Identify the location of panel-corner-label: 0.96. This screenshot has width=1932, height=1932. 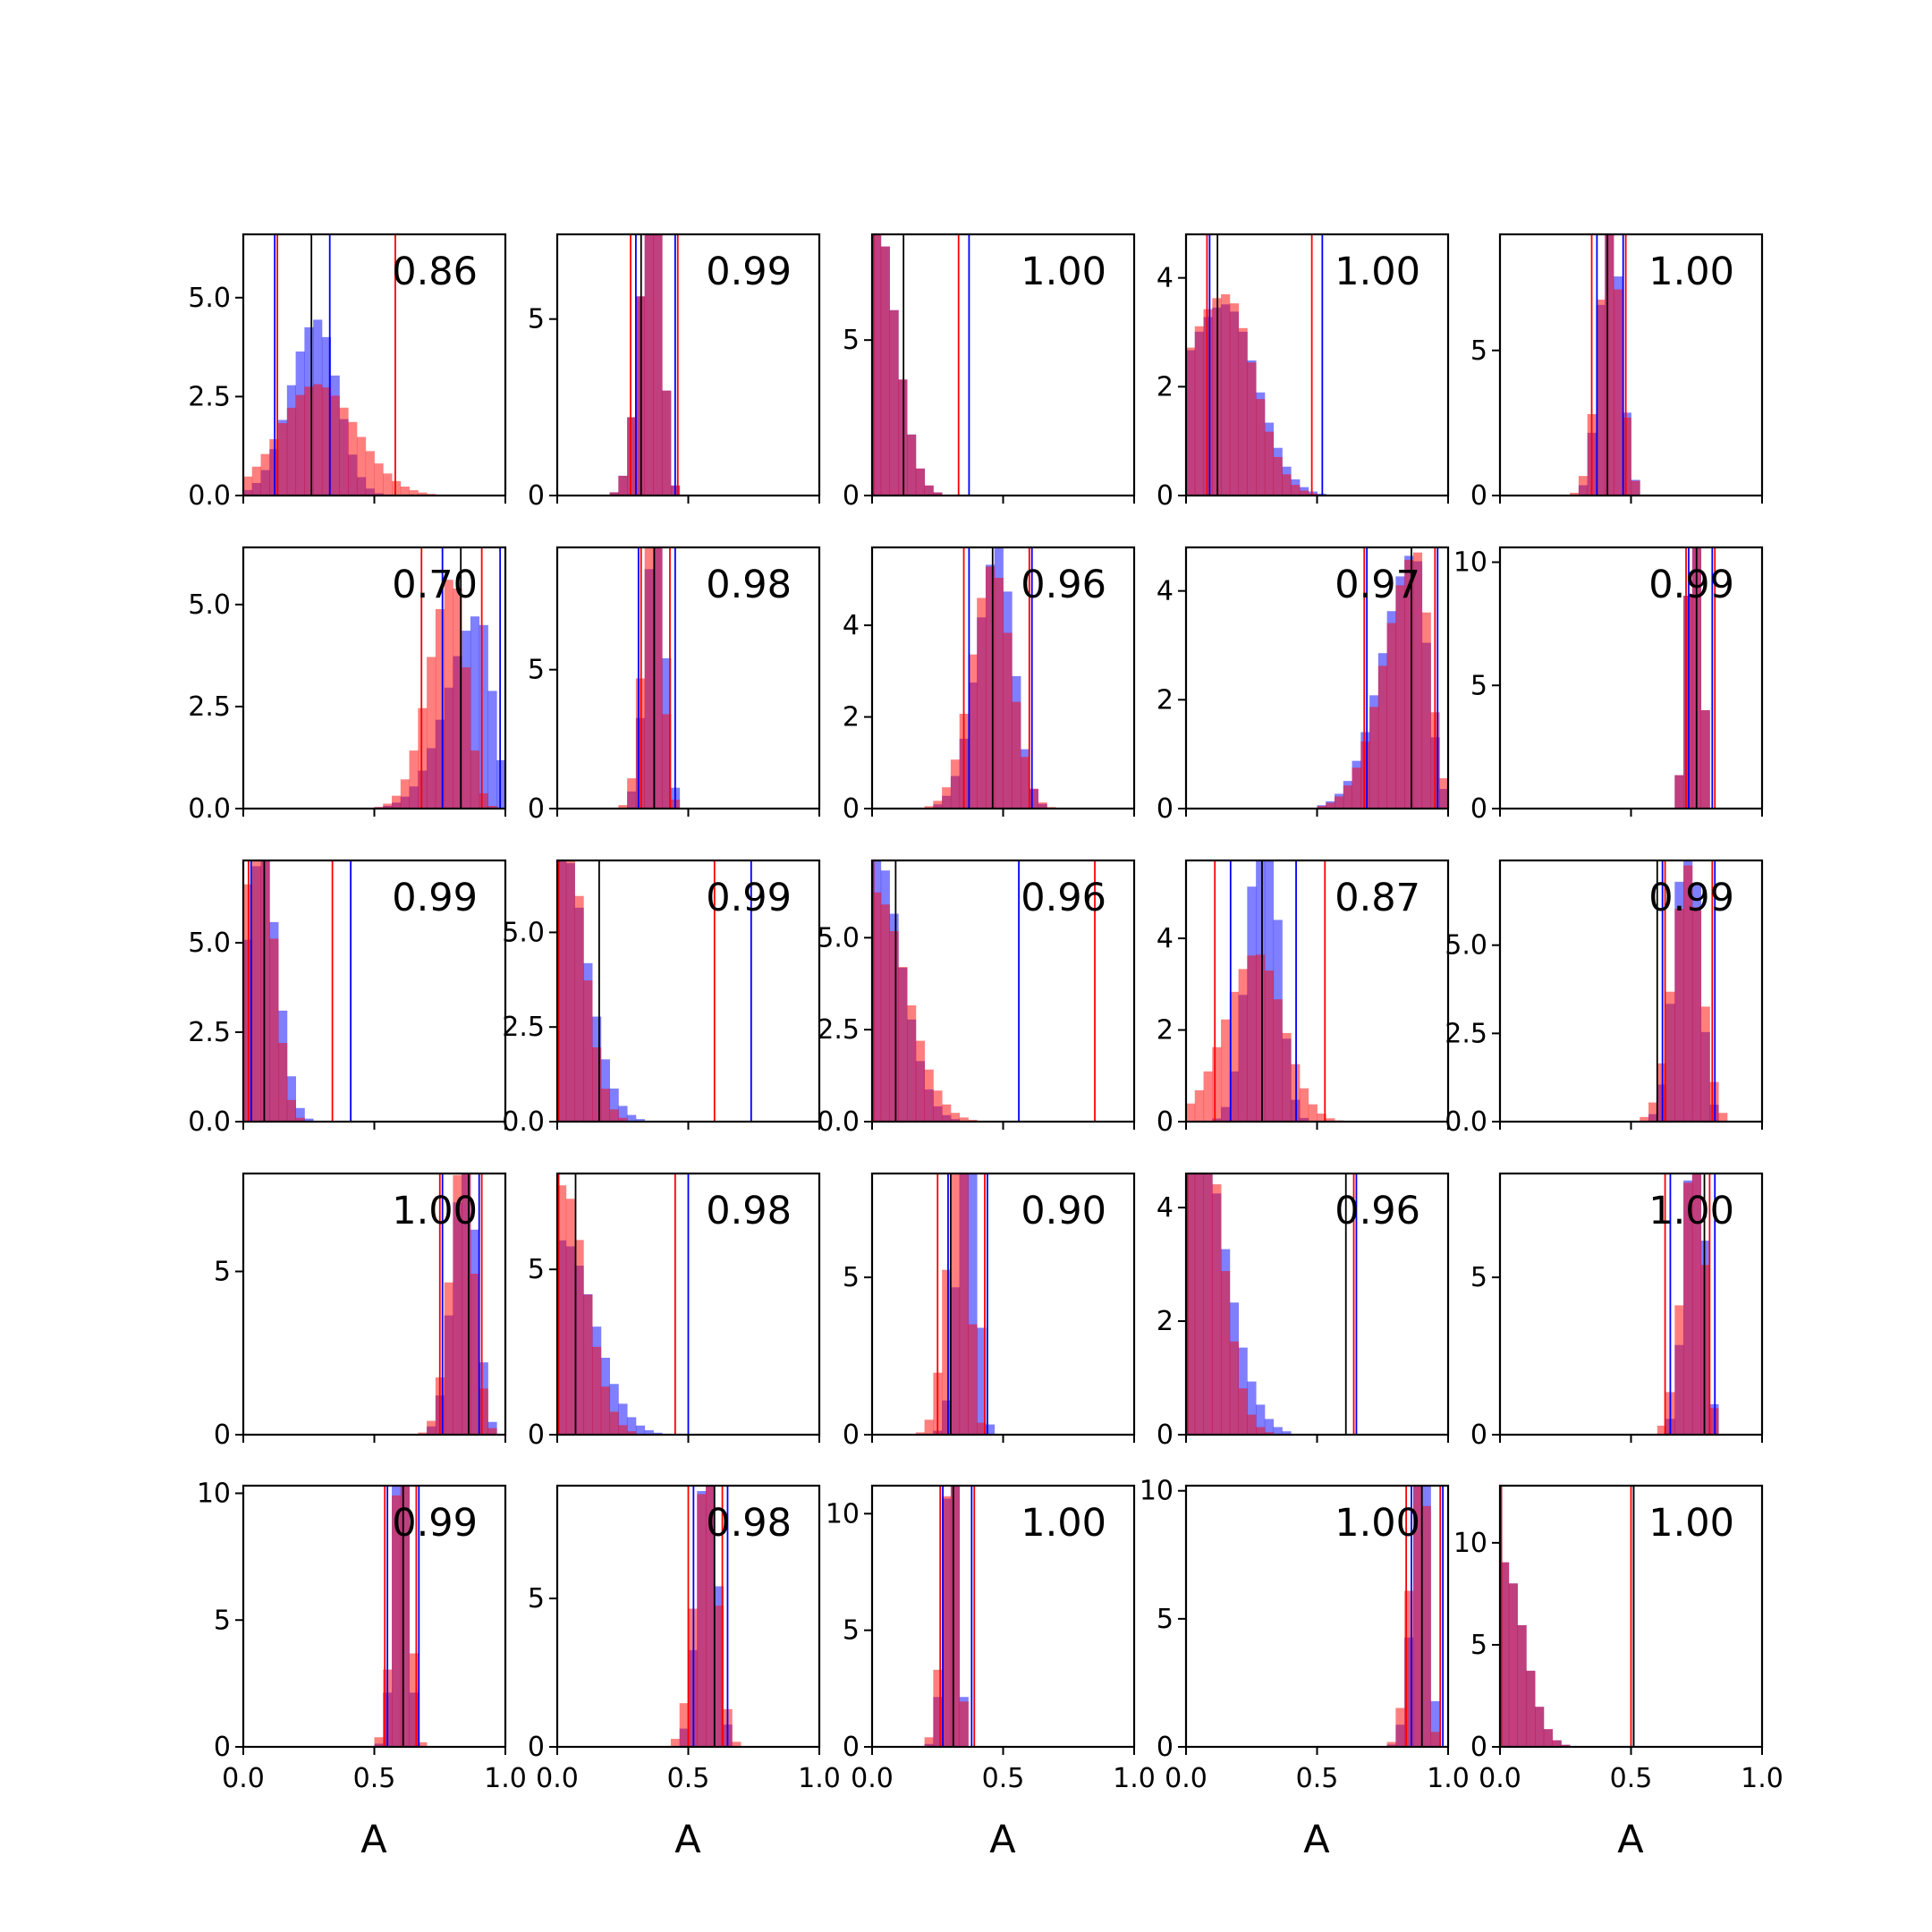
(1063, 898).